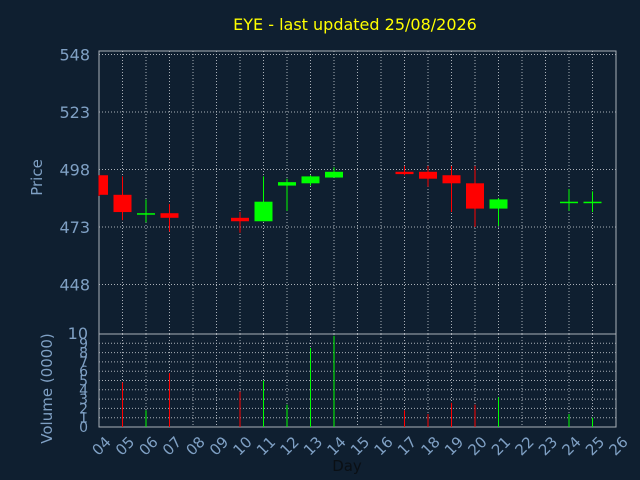 The height and width of the screenshot is (480, 640). What do you see at coordinates (595, 446) in the screenshot?
I see `day-tick-label: 25` at bounding box center [595, 446].